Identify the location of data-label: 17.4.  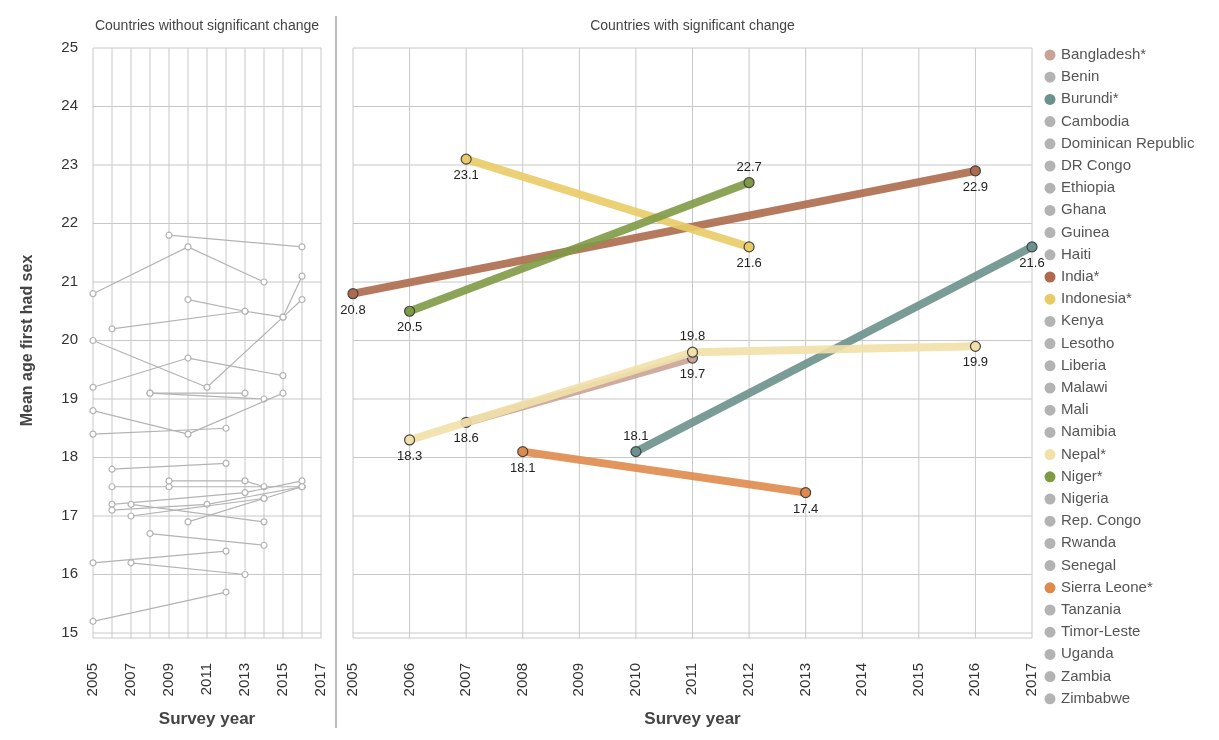
(806, 508).